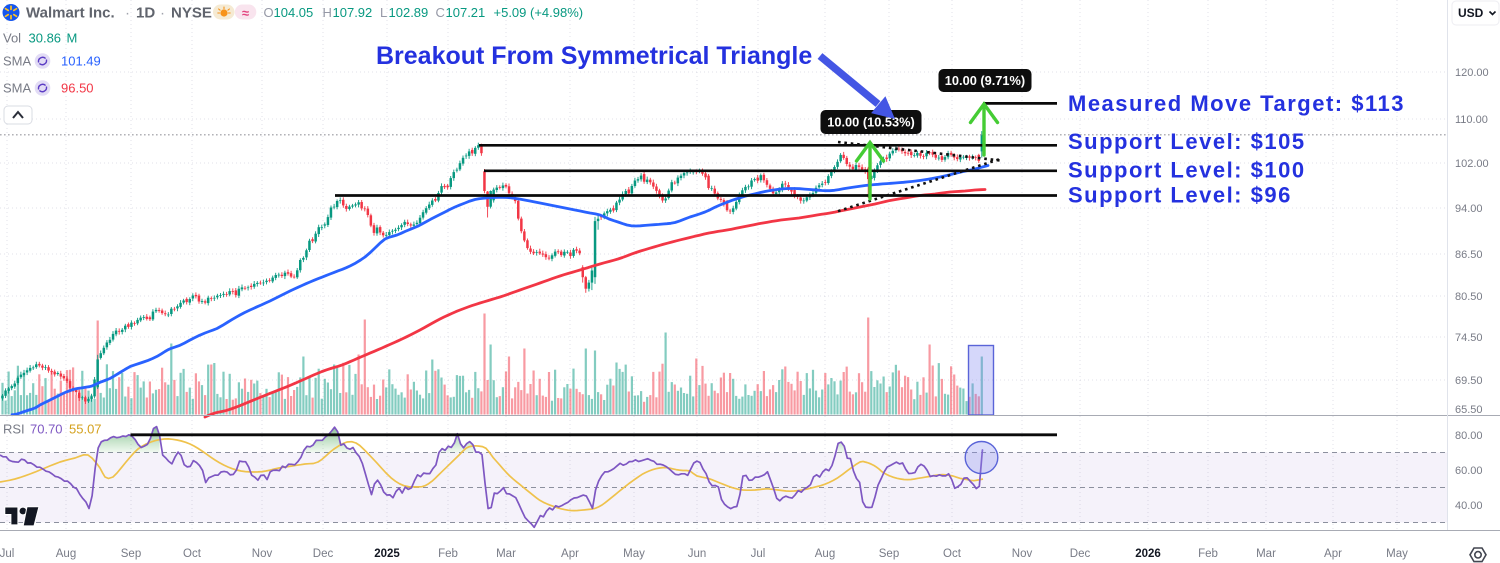  I want to click on svg-text: 1D, so click(145, 13).